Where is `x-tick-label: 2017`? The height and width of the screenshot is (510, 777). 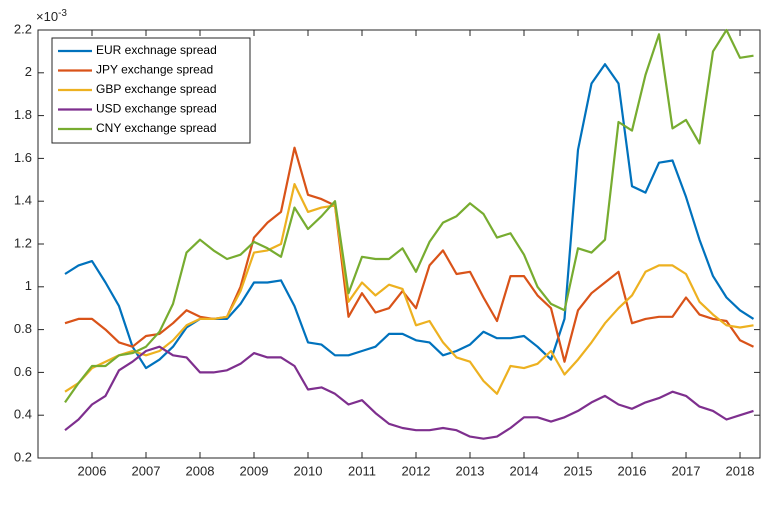 x-tick-label: 2017 is located at coordinates (686, 470).